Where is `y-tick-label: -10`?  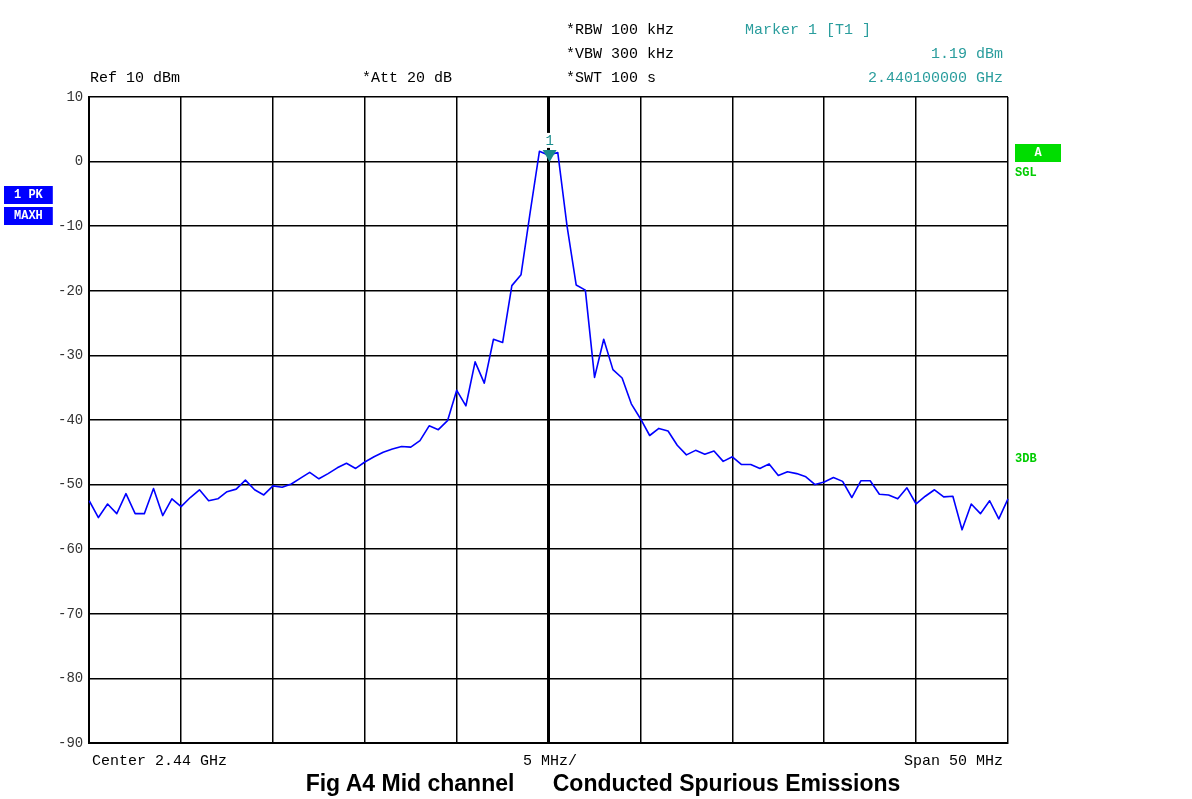 y-tick-label: -10 is located at coordinates (70, 225).